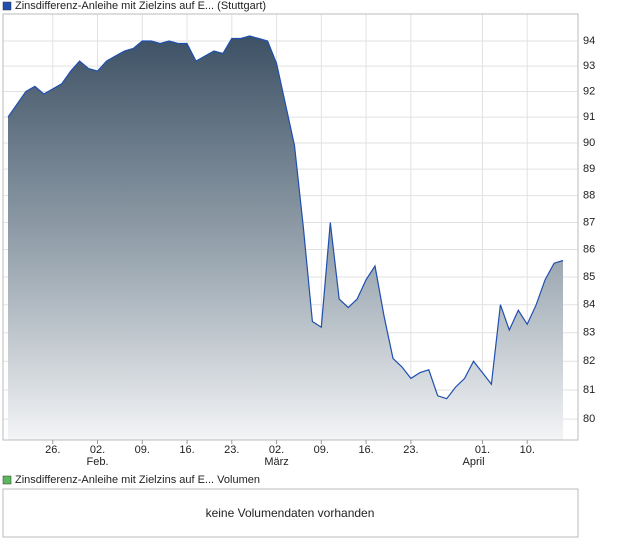 Image resolution: width=620 pixels, height=551 pixels. I want to click on y-tick-label: 94, so click(589, 41).